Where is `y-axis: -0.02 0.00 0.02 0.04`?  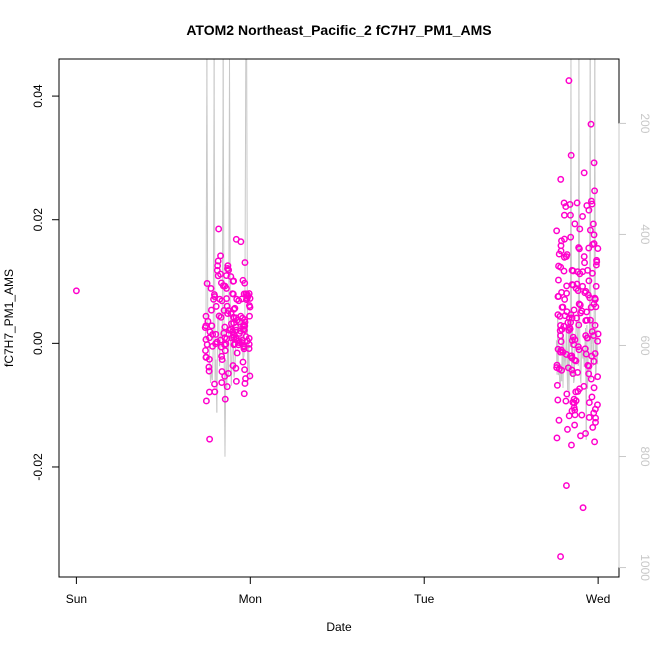 y-axis: -0.02 0.00 0.02 0.04 is located at coordinates (45, 282).